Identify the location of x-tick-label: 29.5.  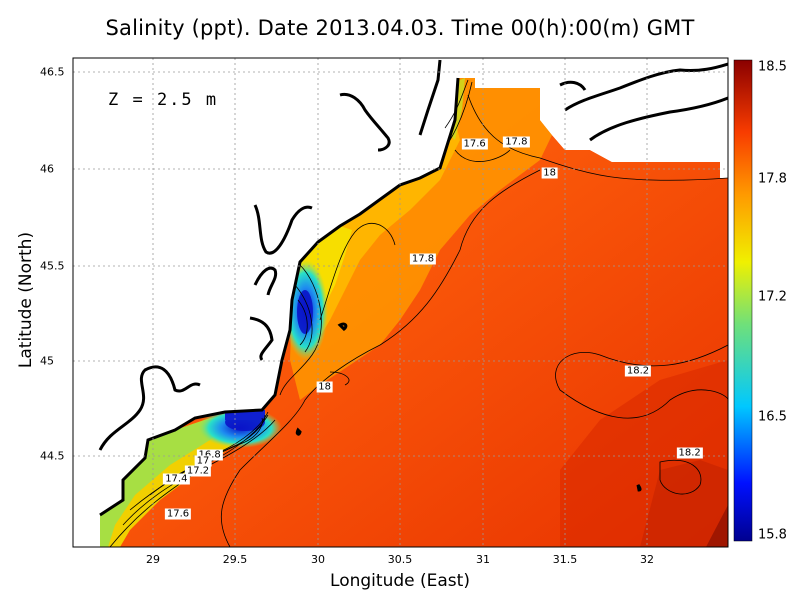
(235, 559).